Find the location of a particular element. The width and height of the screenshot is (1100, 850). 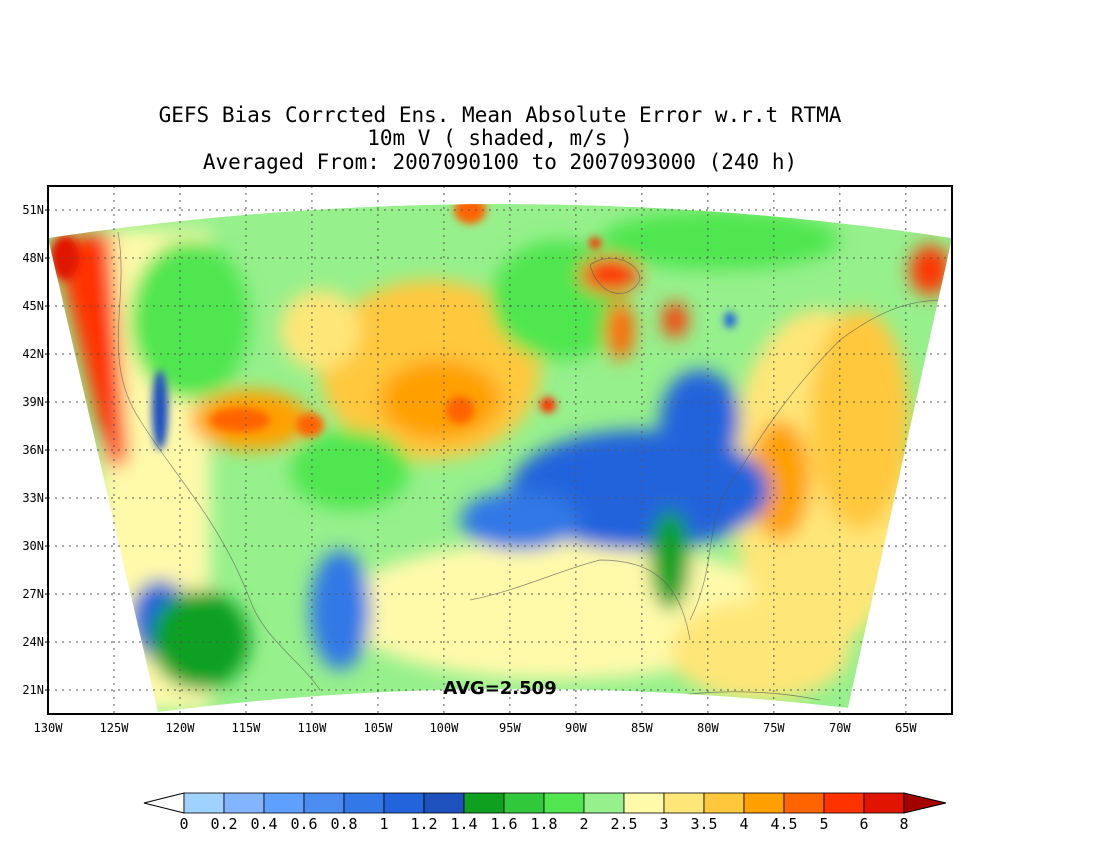

map-title-line-2: 10m V ( shaded, m/s ) is located at coordinates (500, 138).